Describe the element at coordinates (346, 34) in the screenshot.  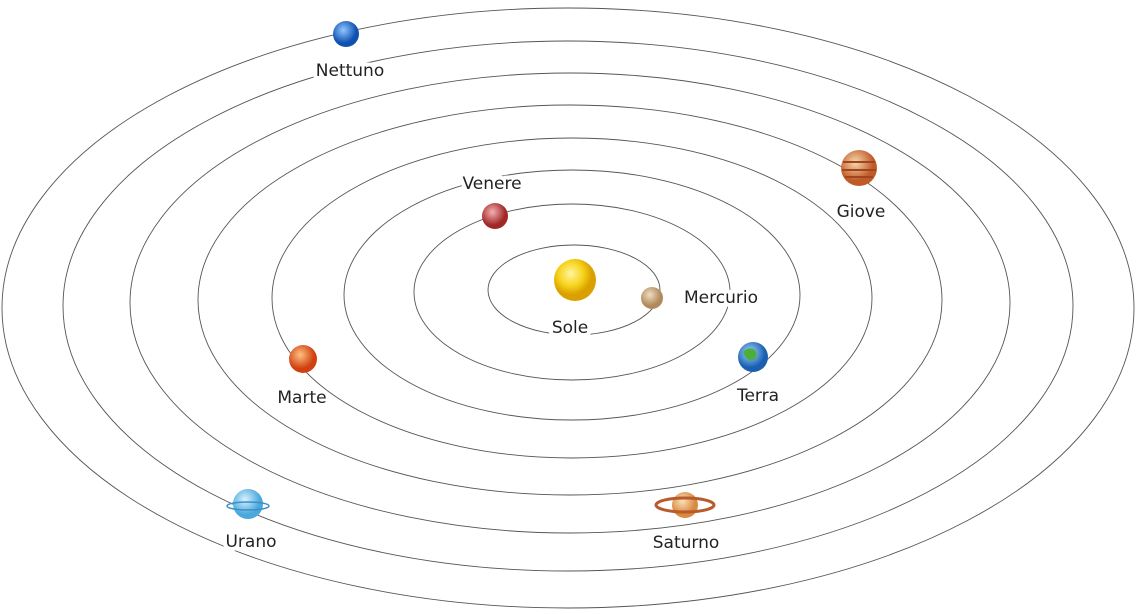
I see `neptune` at that location.